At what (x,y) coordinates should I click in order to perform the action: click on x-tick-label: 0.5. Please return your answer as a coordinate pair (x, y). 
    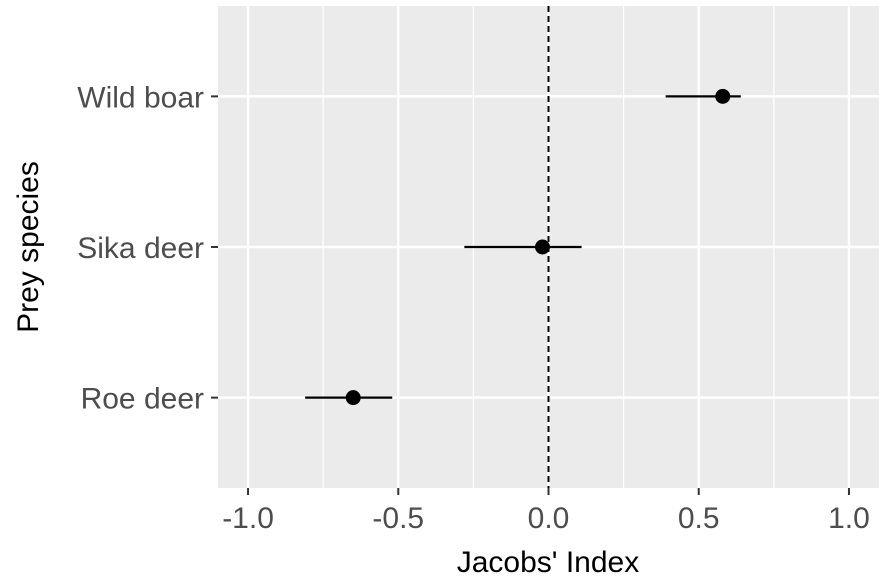
    Looking at the image, I should click on (699, 518).